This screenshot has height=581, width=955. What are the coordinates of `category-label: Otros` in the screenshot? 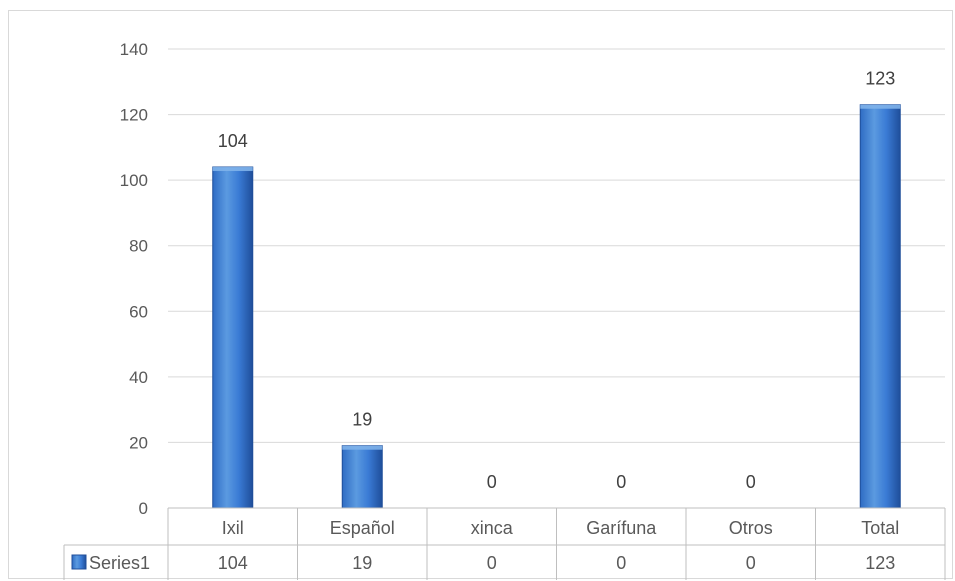 It's located at (751, 528).